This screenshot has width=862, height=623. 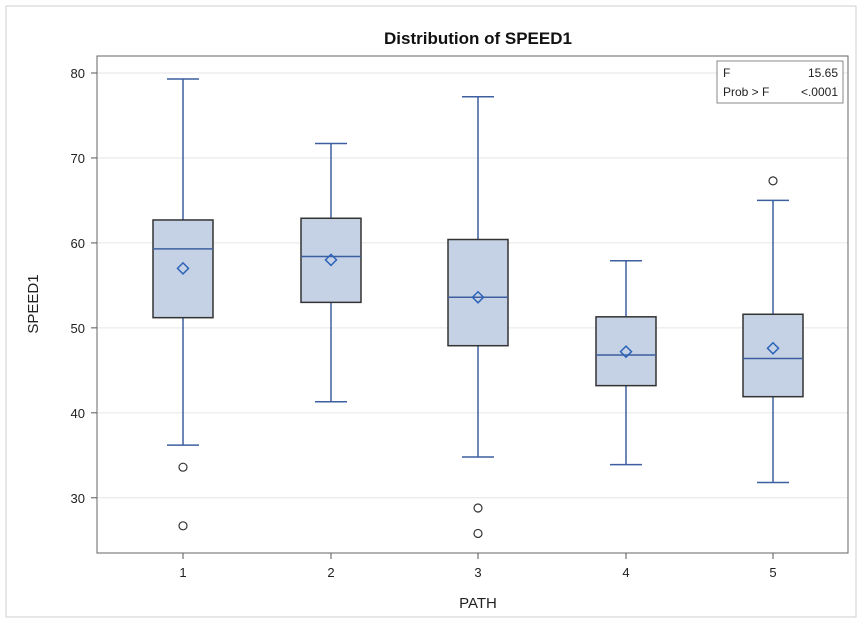 I want to click on y-axis-label: SPEED1, so click(x=33, y=303).